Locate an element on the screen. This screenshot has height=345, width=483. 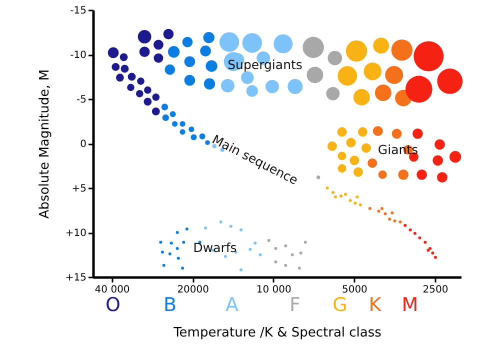
x-tick-label: 5000 is located at coordinates (355, 290).